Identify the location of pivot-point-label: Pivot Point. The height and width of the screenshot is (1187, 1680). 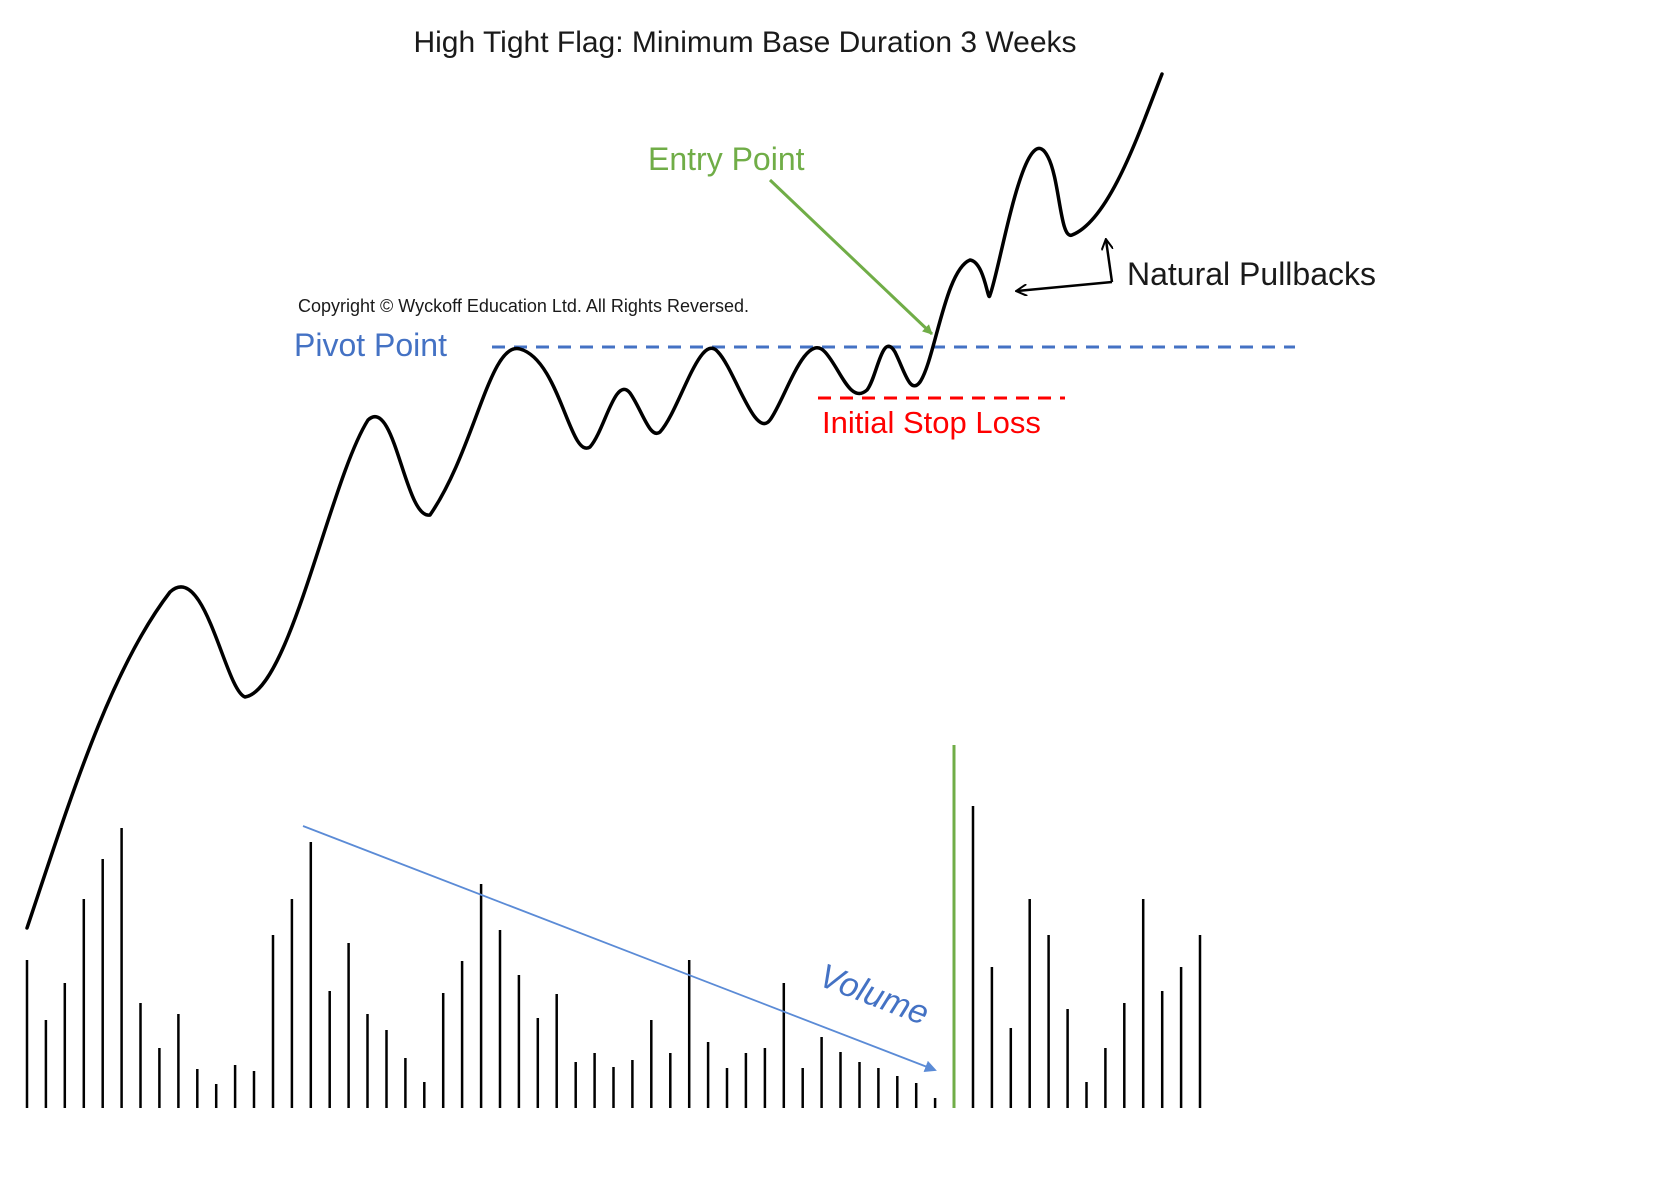
(370, 345).